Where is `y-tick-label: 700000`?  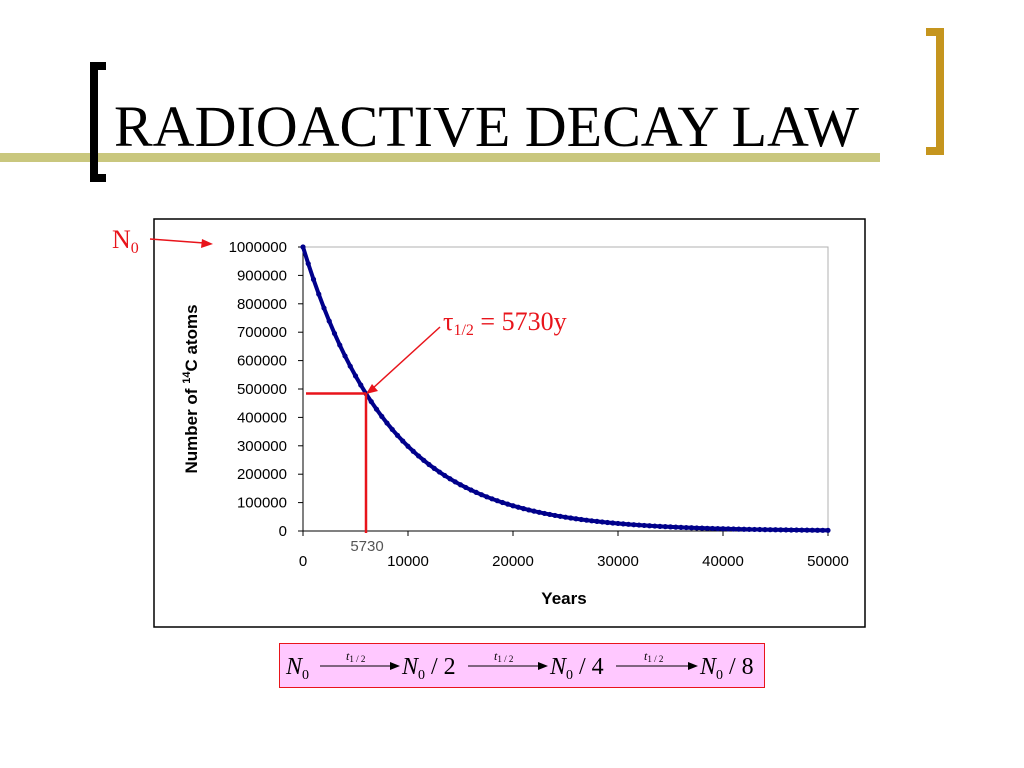 y-tick-label: 700000 is located at coordinates (262, 332).